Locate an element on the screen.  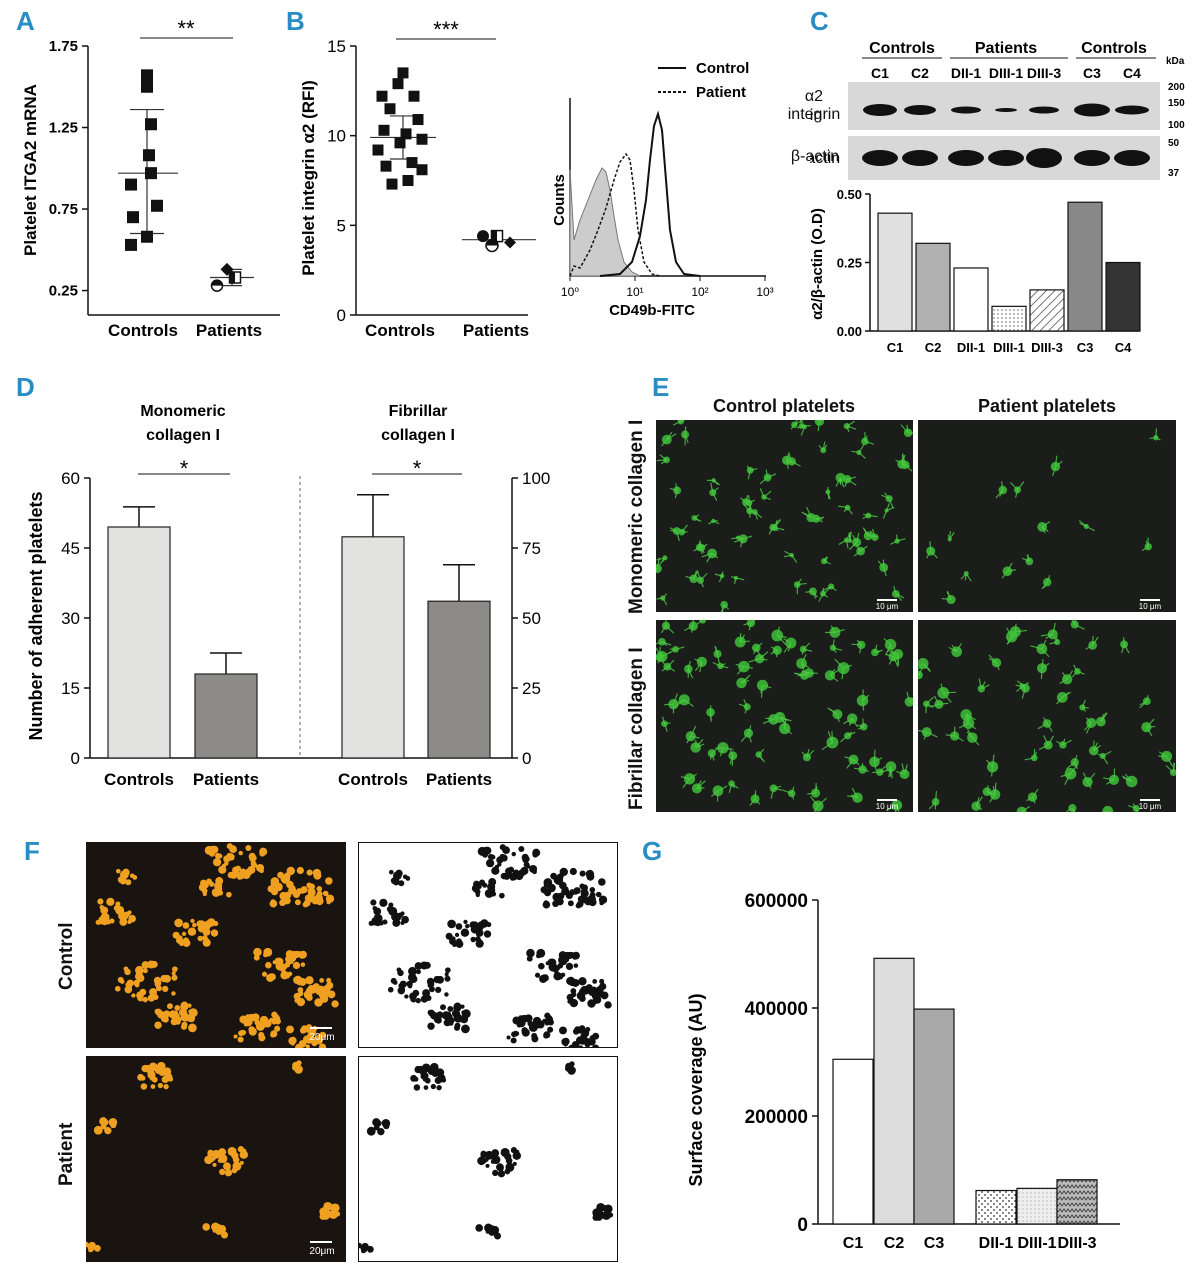
c-xtick-label: C1 is located at coordinates (895, 347).